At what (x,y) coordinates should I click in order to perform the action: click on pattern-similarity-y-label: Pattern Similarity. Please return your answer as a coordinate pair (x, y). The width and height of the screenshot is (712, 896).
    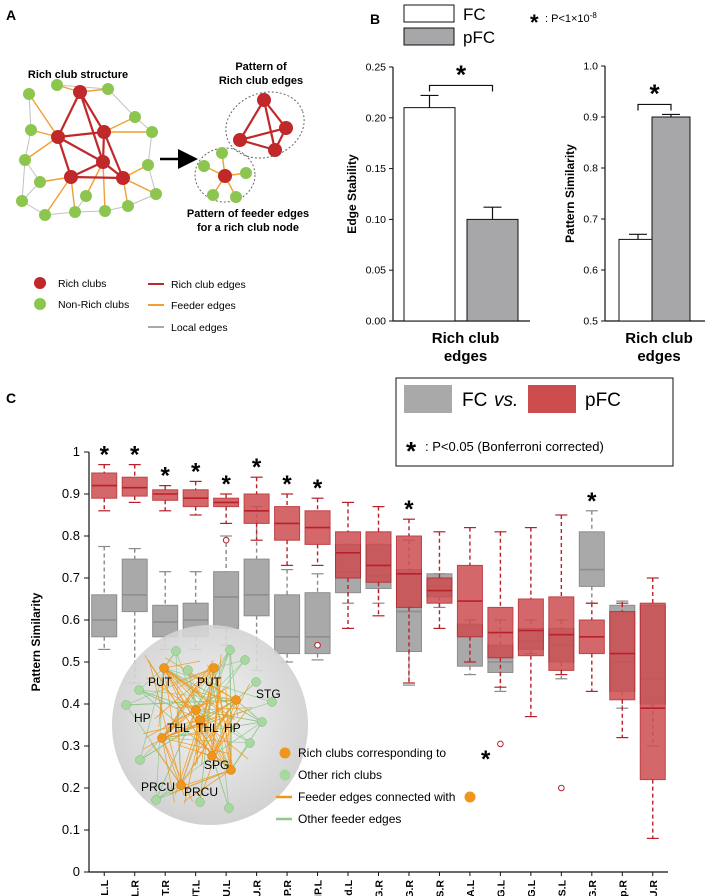
    Looking at the image, I should click on (570, 193).